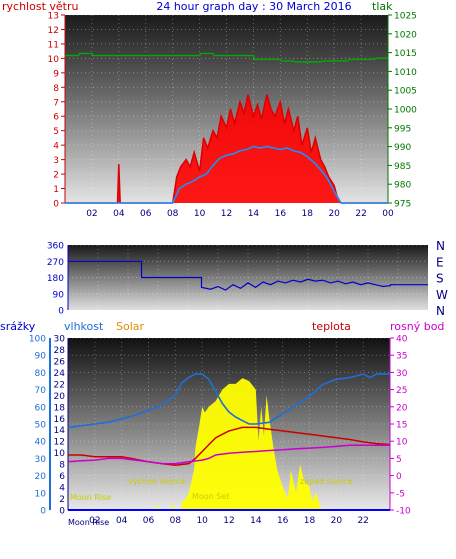  I want to click on pressure-tick-label: 1000, so click(405, 111).